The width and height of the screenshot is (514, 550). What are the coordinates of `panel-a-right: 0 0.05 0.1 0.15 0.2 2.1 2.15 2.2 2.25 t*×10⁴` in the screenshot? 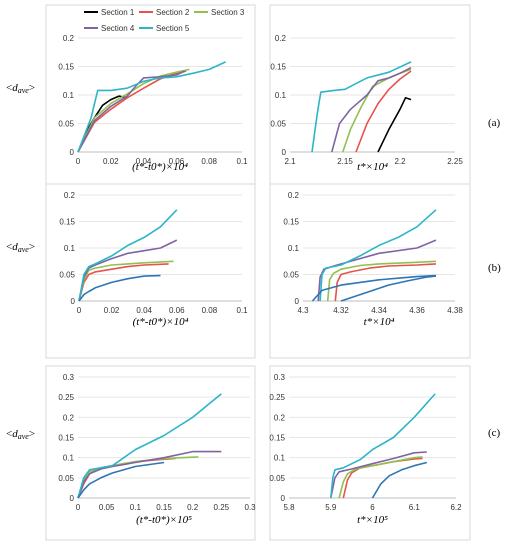 It's located at (370, 95).